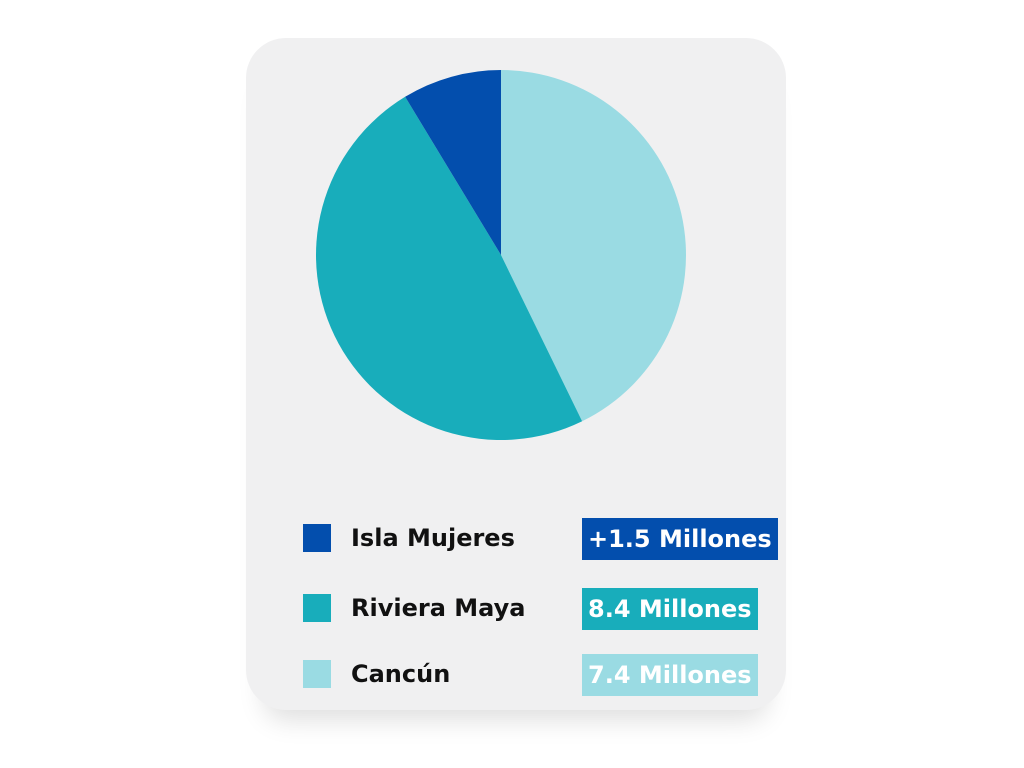  I want to click on pie-slice-cancun, so click(594, 246).